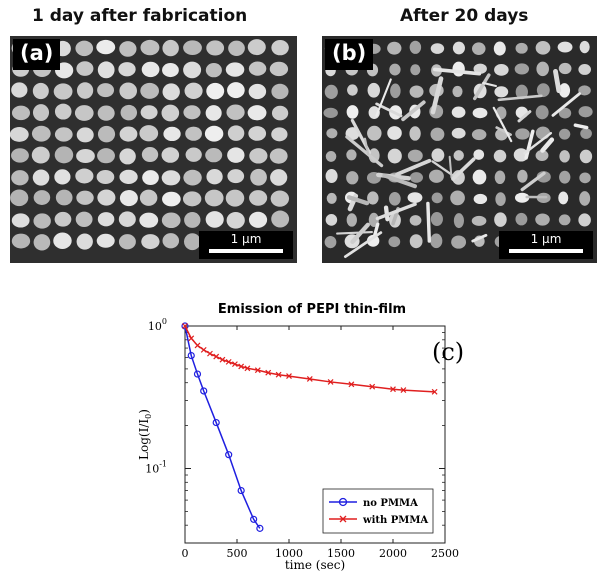 This screenshot has width=603, height=573. I want to click on panel-c-label: (c), so click(448, 352).